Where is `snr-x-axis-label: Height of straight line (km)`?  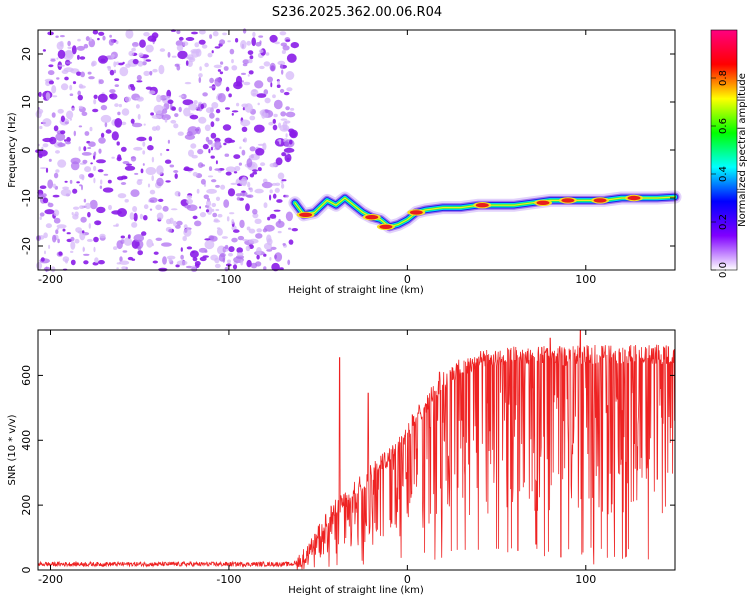
snr-x-axis-label: Height of straight line (km) is located at coordinates (356, 590).